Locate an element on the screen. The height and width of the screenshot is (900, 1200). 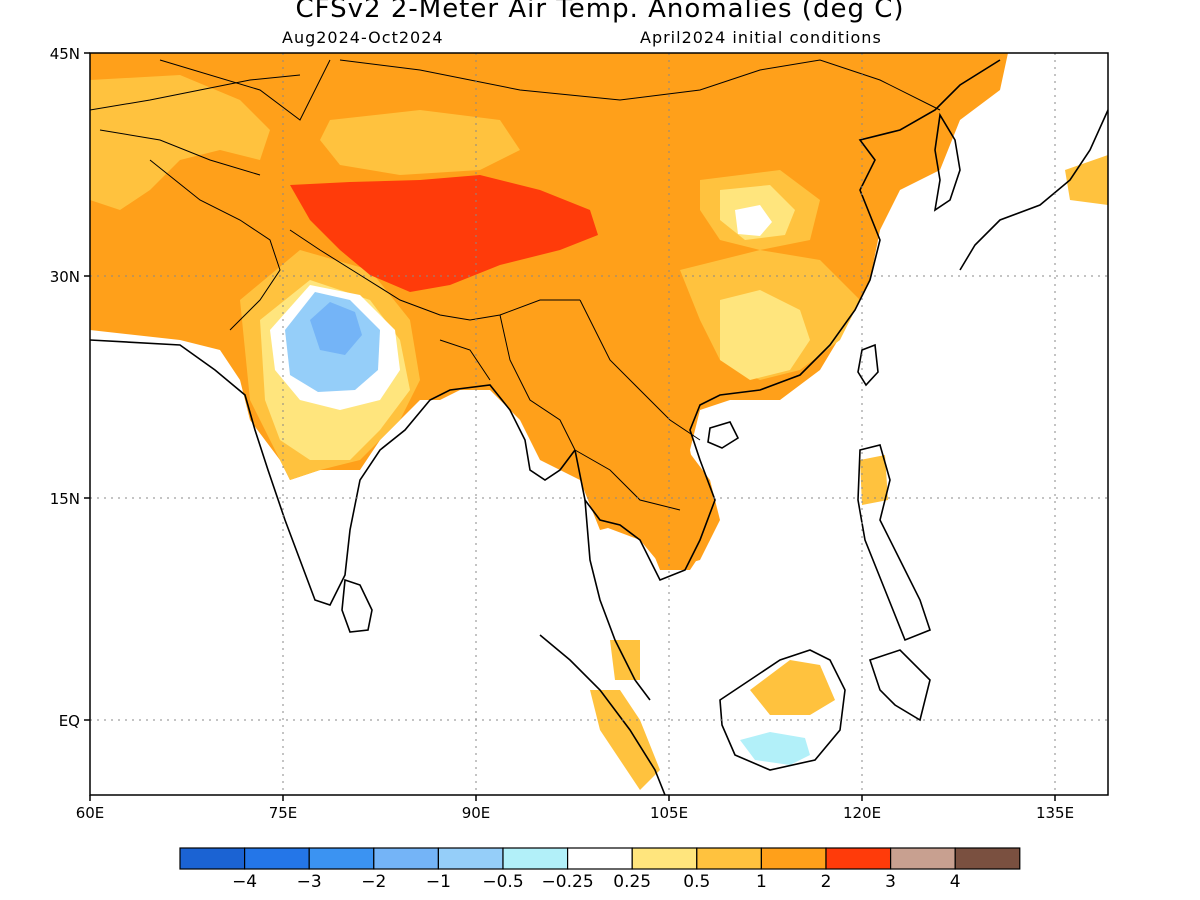
anomaly-region-luzon is located at coordinates (874, 480).